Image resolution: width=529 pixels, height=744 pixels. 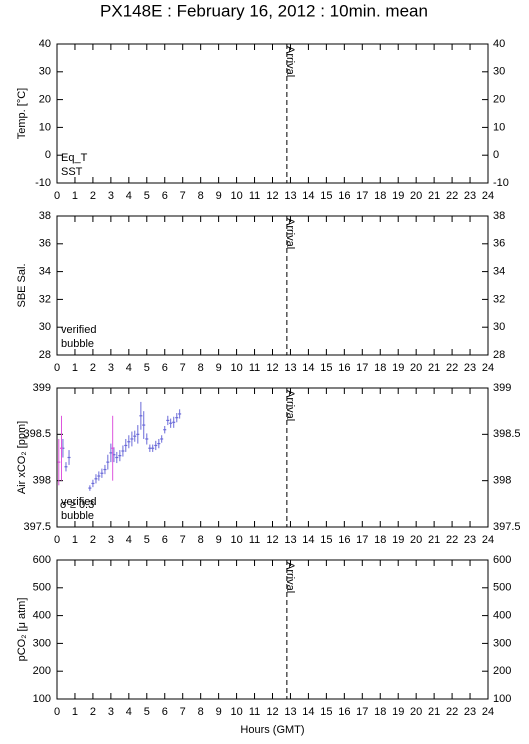 What do you see at coordinates (74, 158) in the screenshot?
I see `legend-label: Eq_T` at bounding box center [74, 158].